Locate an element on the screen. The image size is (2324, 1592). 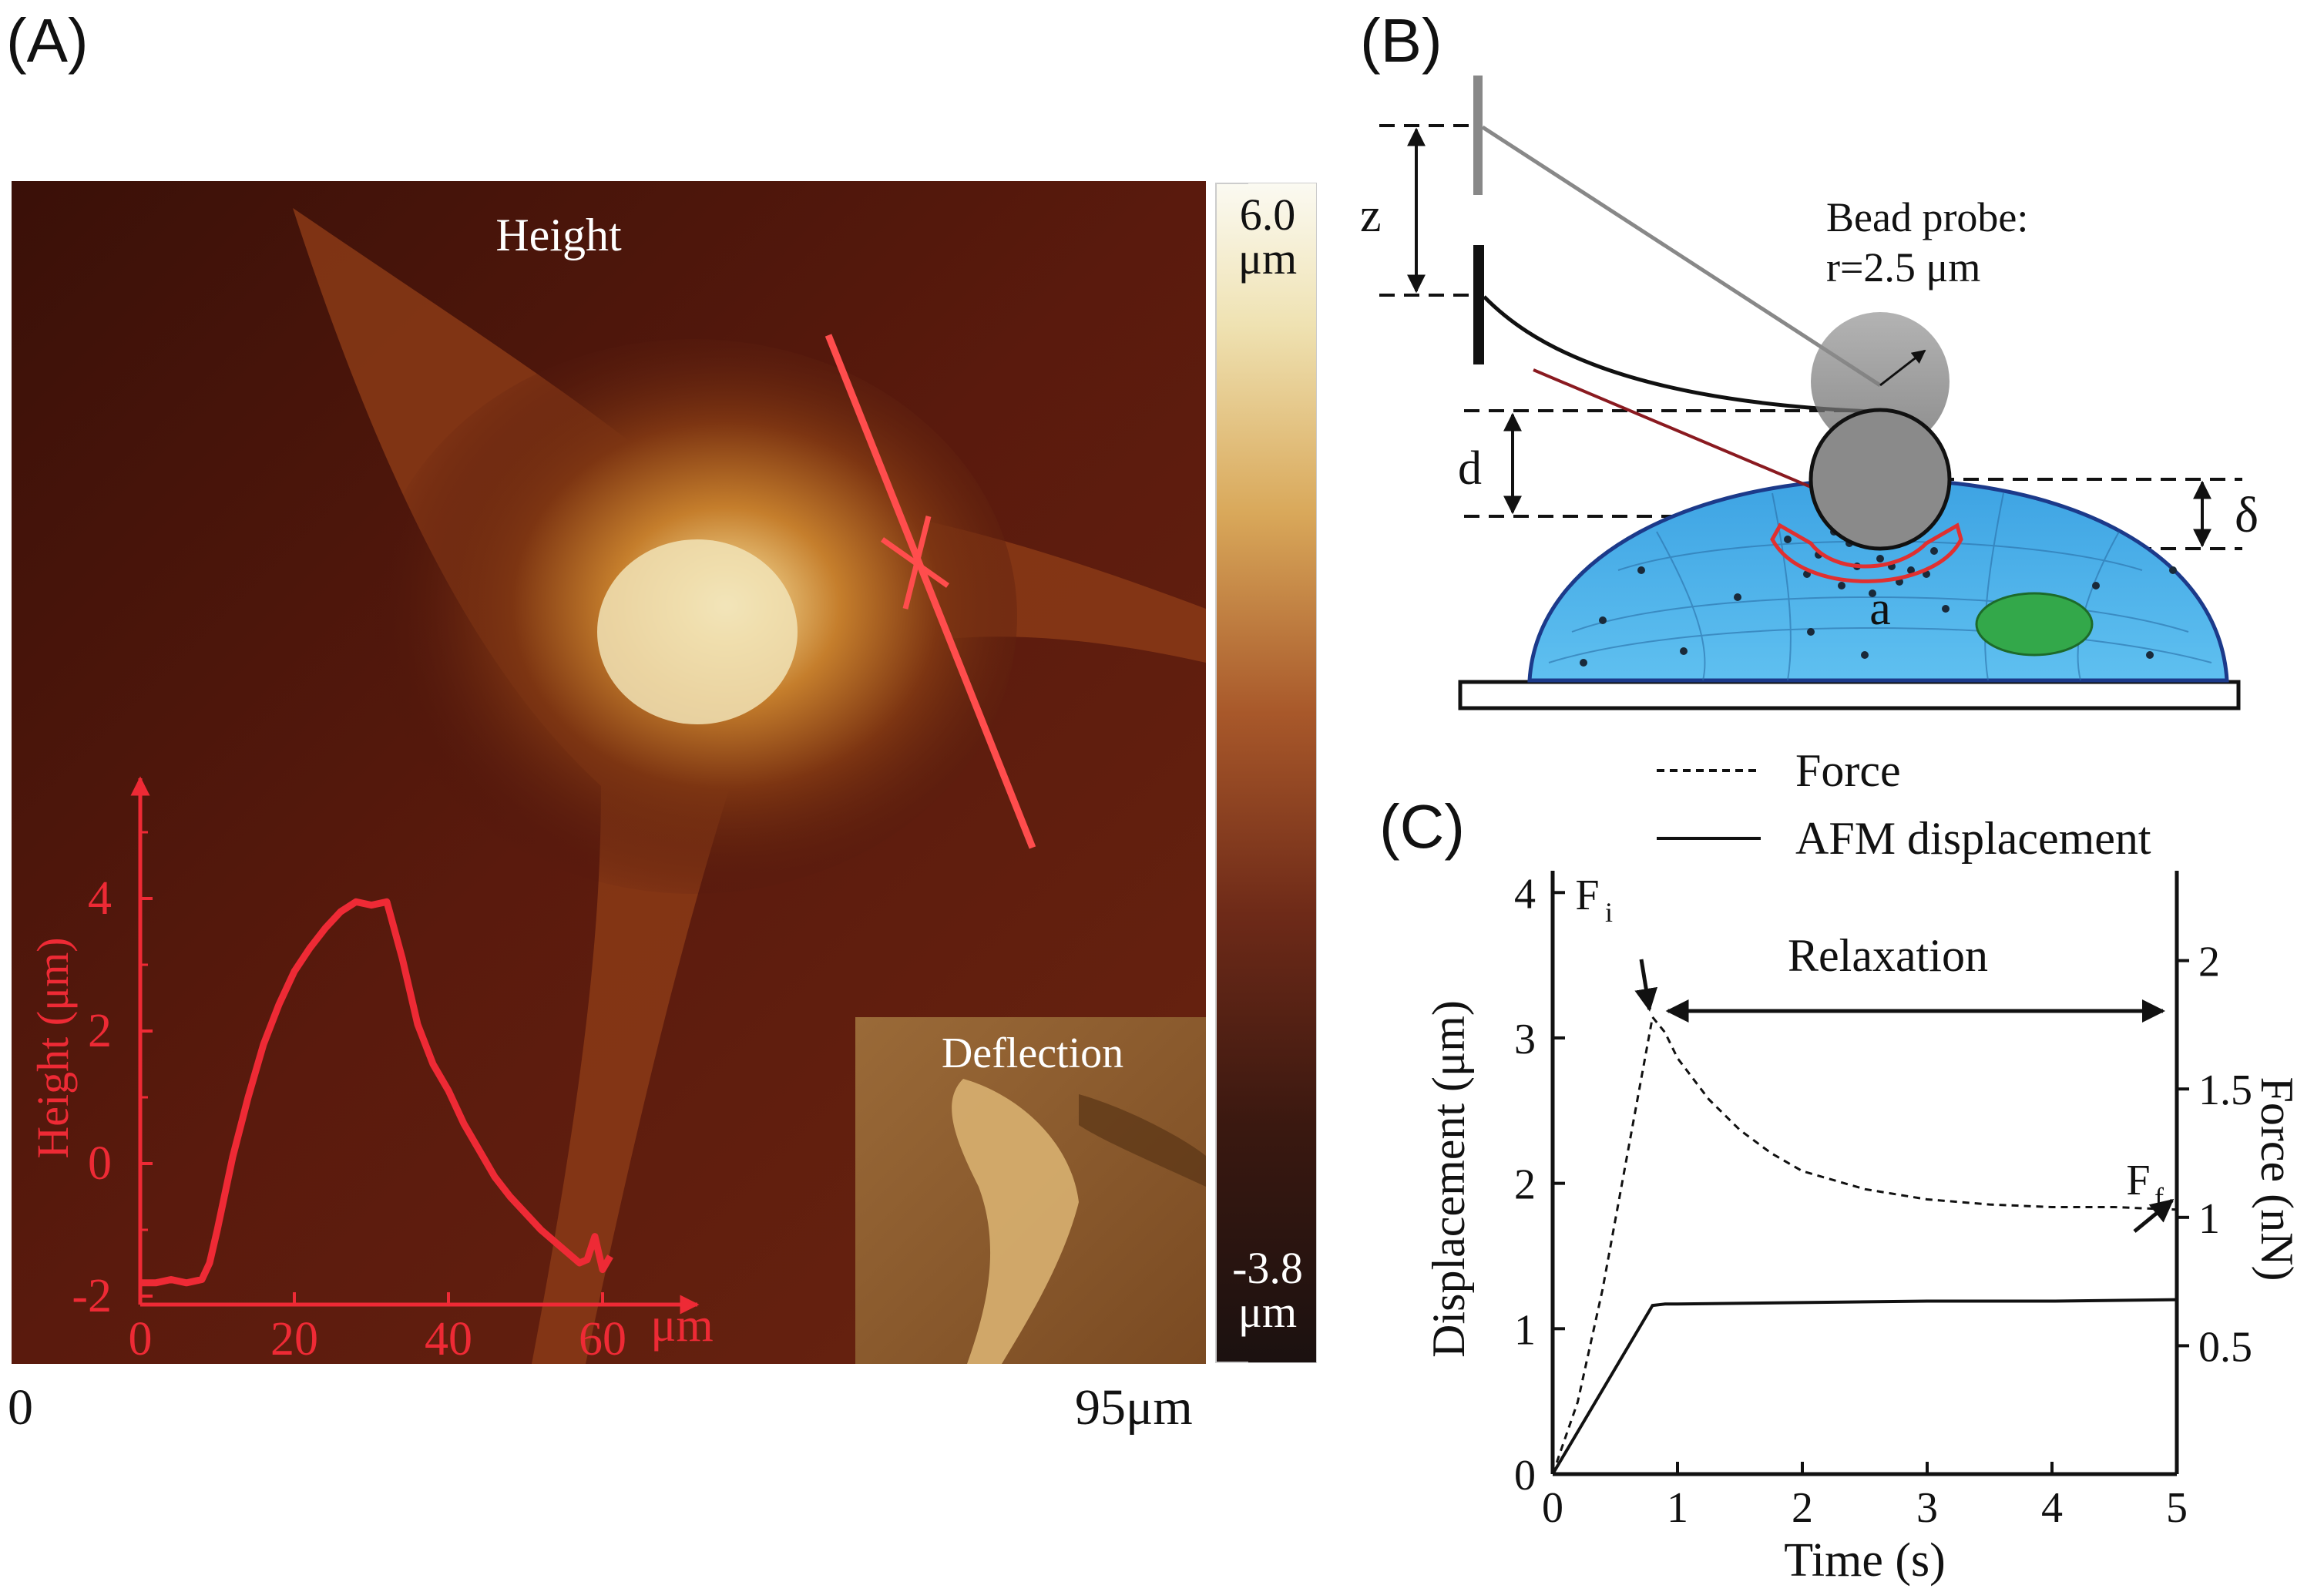
y-tick-label: 0 is located at coordinates (1525, 1476).